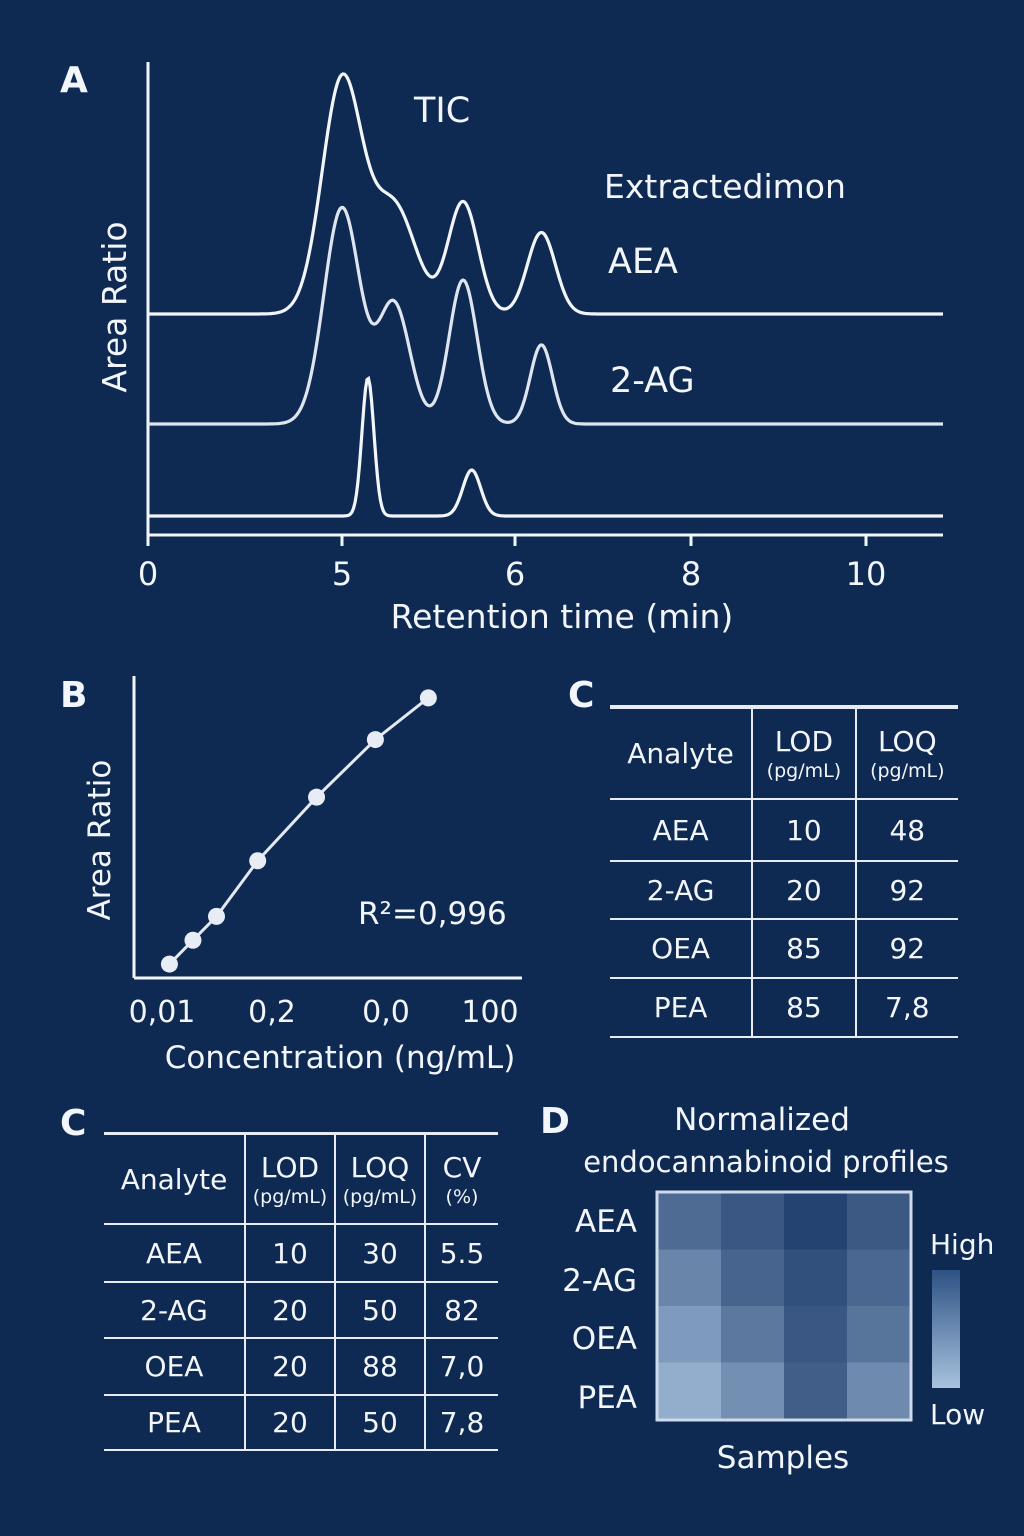 The image size is (1024, 1536). Describe the element at coordinates (340, 1058) in the screenshot. I see `panel-b-x-label: Concentration (ng/mL)` at that location.